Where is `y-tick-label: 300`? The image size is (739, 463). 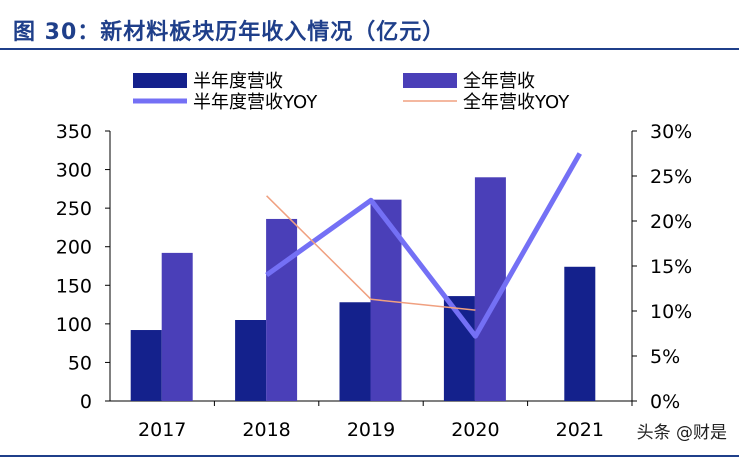 y-tick-label: 300 is located at coordinates (74, 171).